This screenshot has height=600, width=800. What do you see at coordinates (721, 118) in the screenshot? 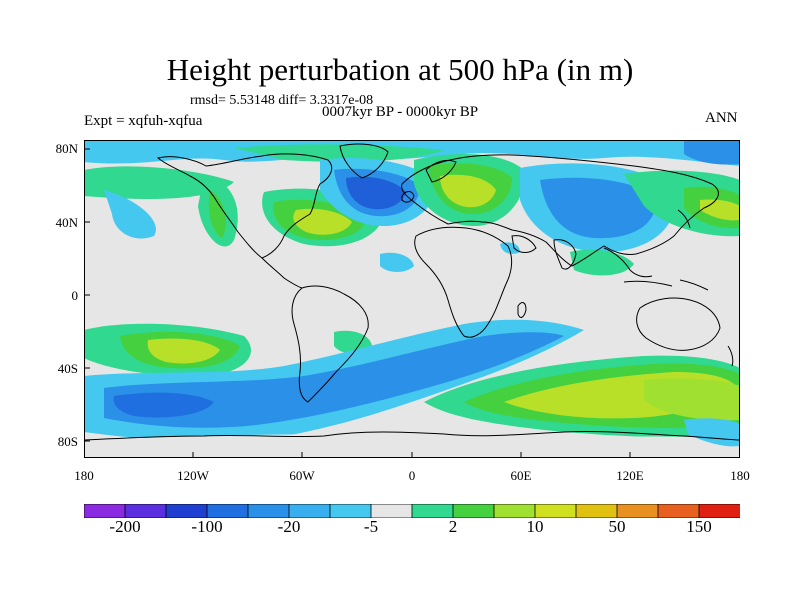
I see `season-label: ANN` at bounding box center [721, 118].